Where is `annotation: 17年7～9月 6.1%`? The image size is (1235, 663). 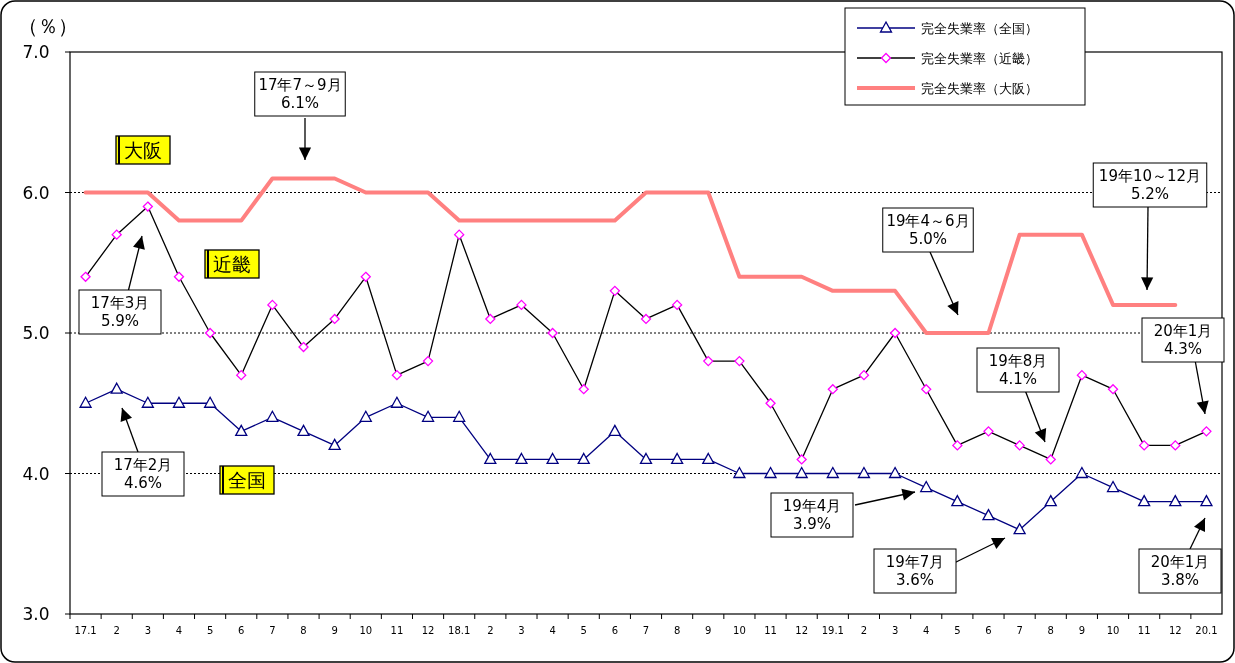
annotation: 17年7～9月 6.1% is located at coordinates (300, 116).